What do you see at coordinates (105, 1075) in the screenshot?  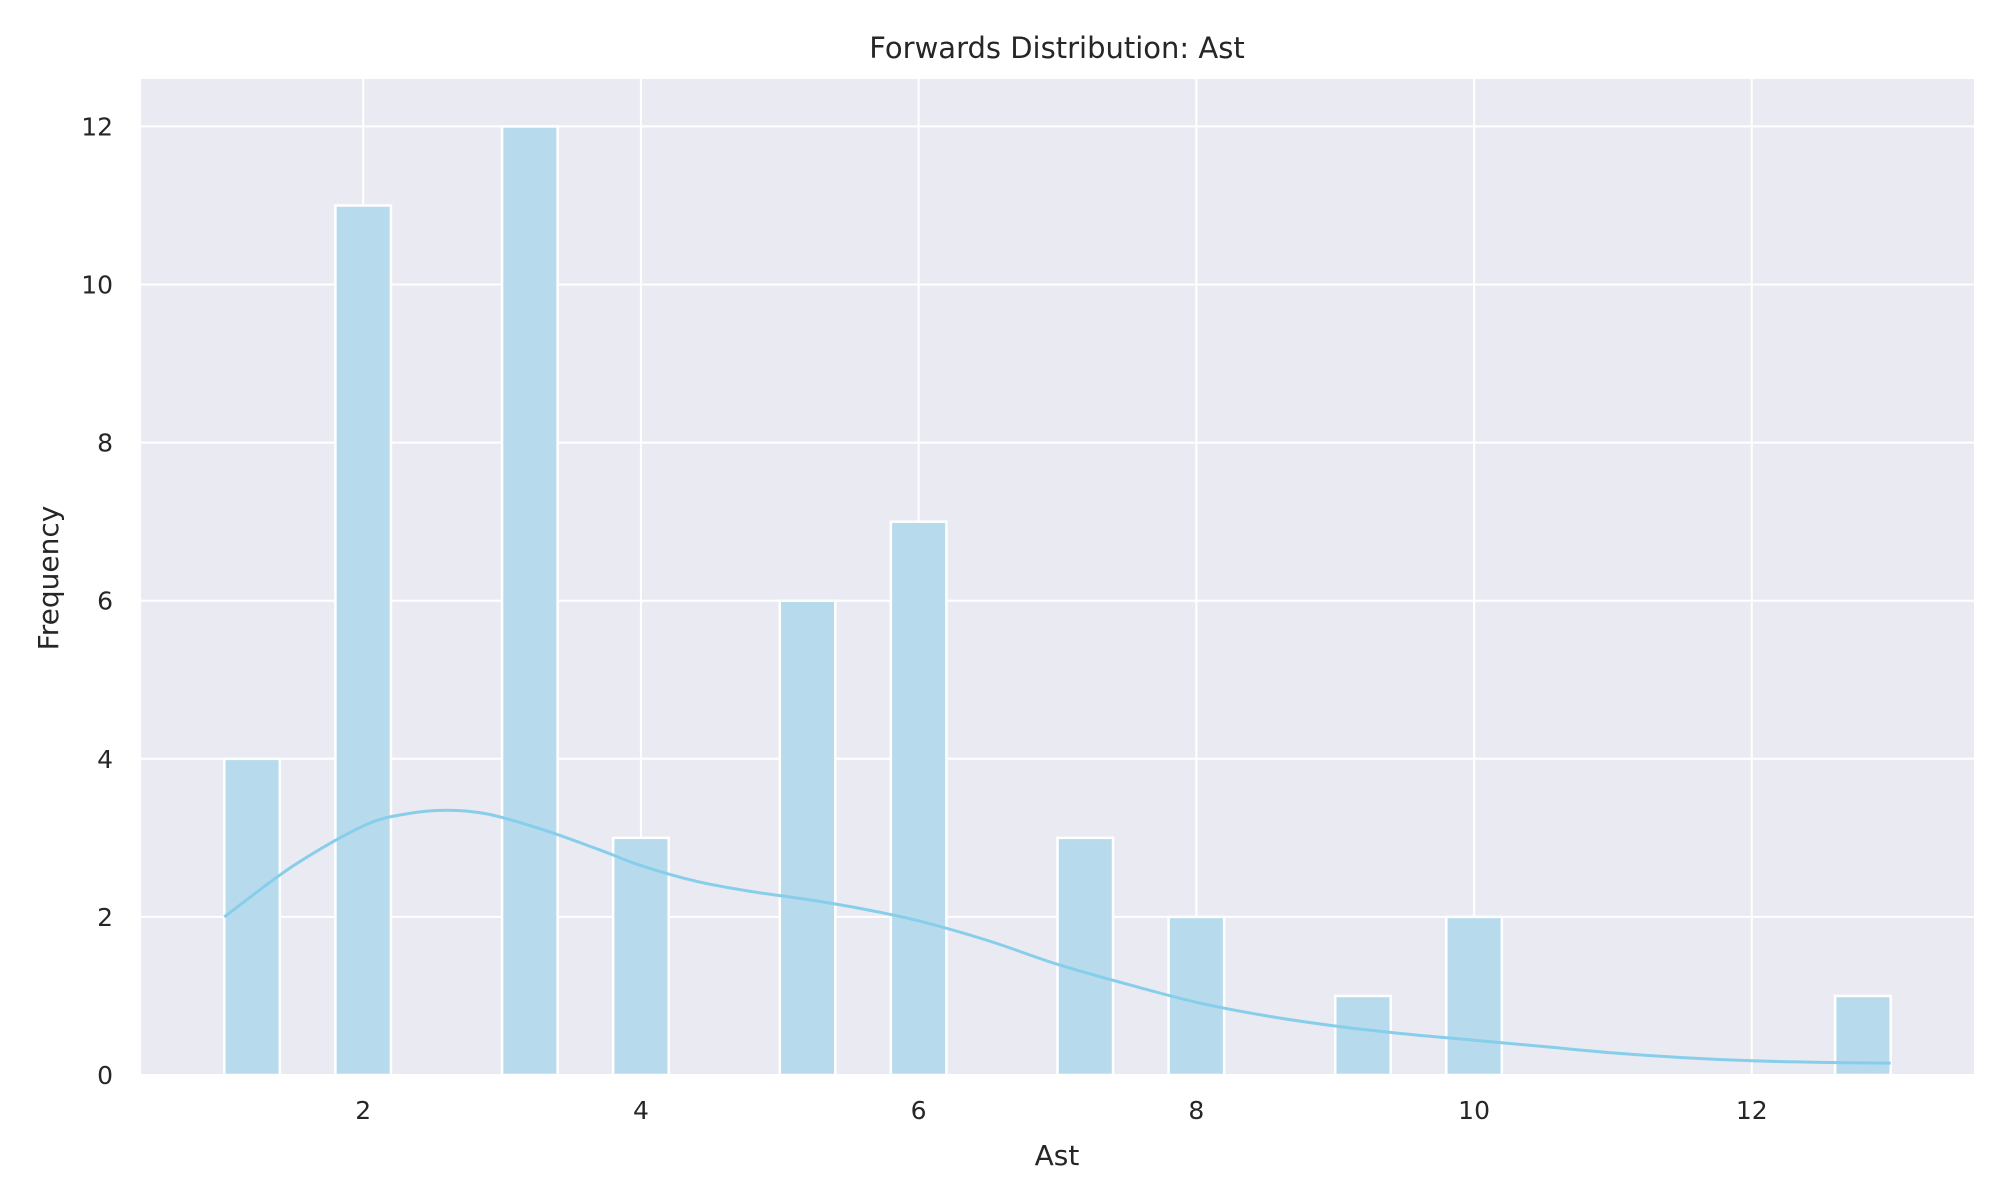 I see `y-tick-label: 0` at bounding box center [105, 1075].